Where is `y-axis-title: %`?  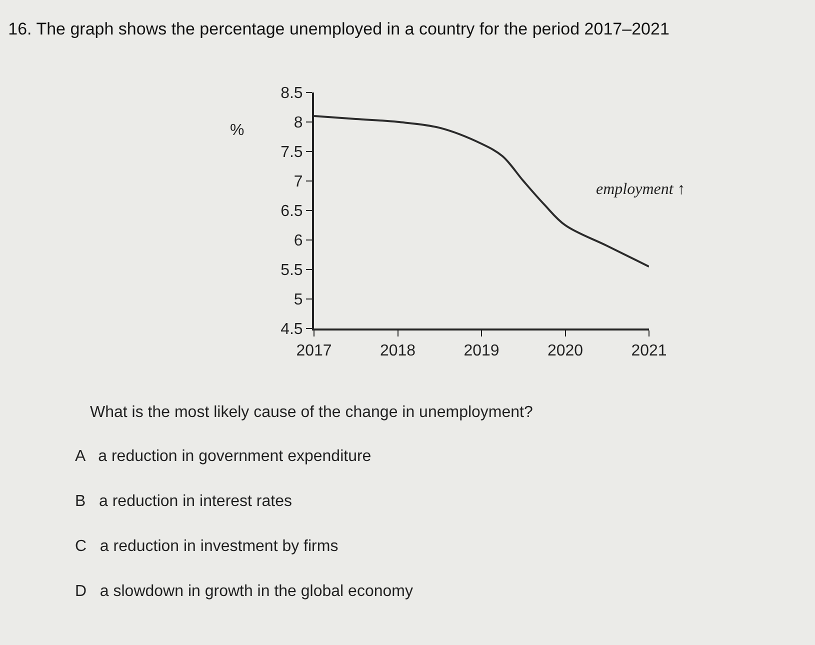
y-axis-title: % is located at coordinates (237, 130).